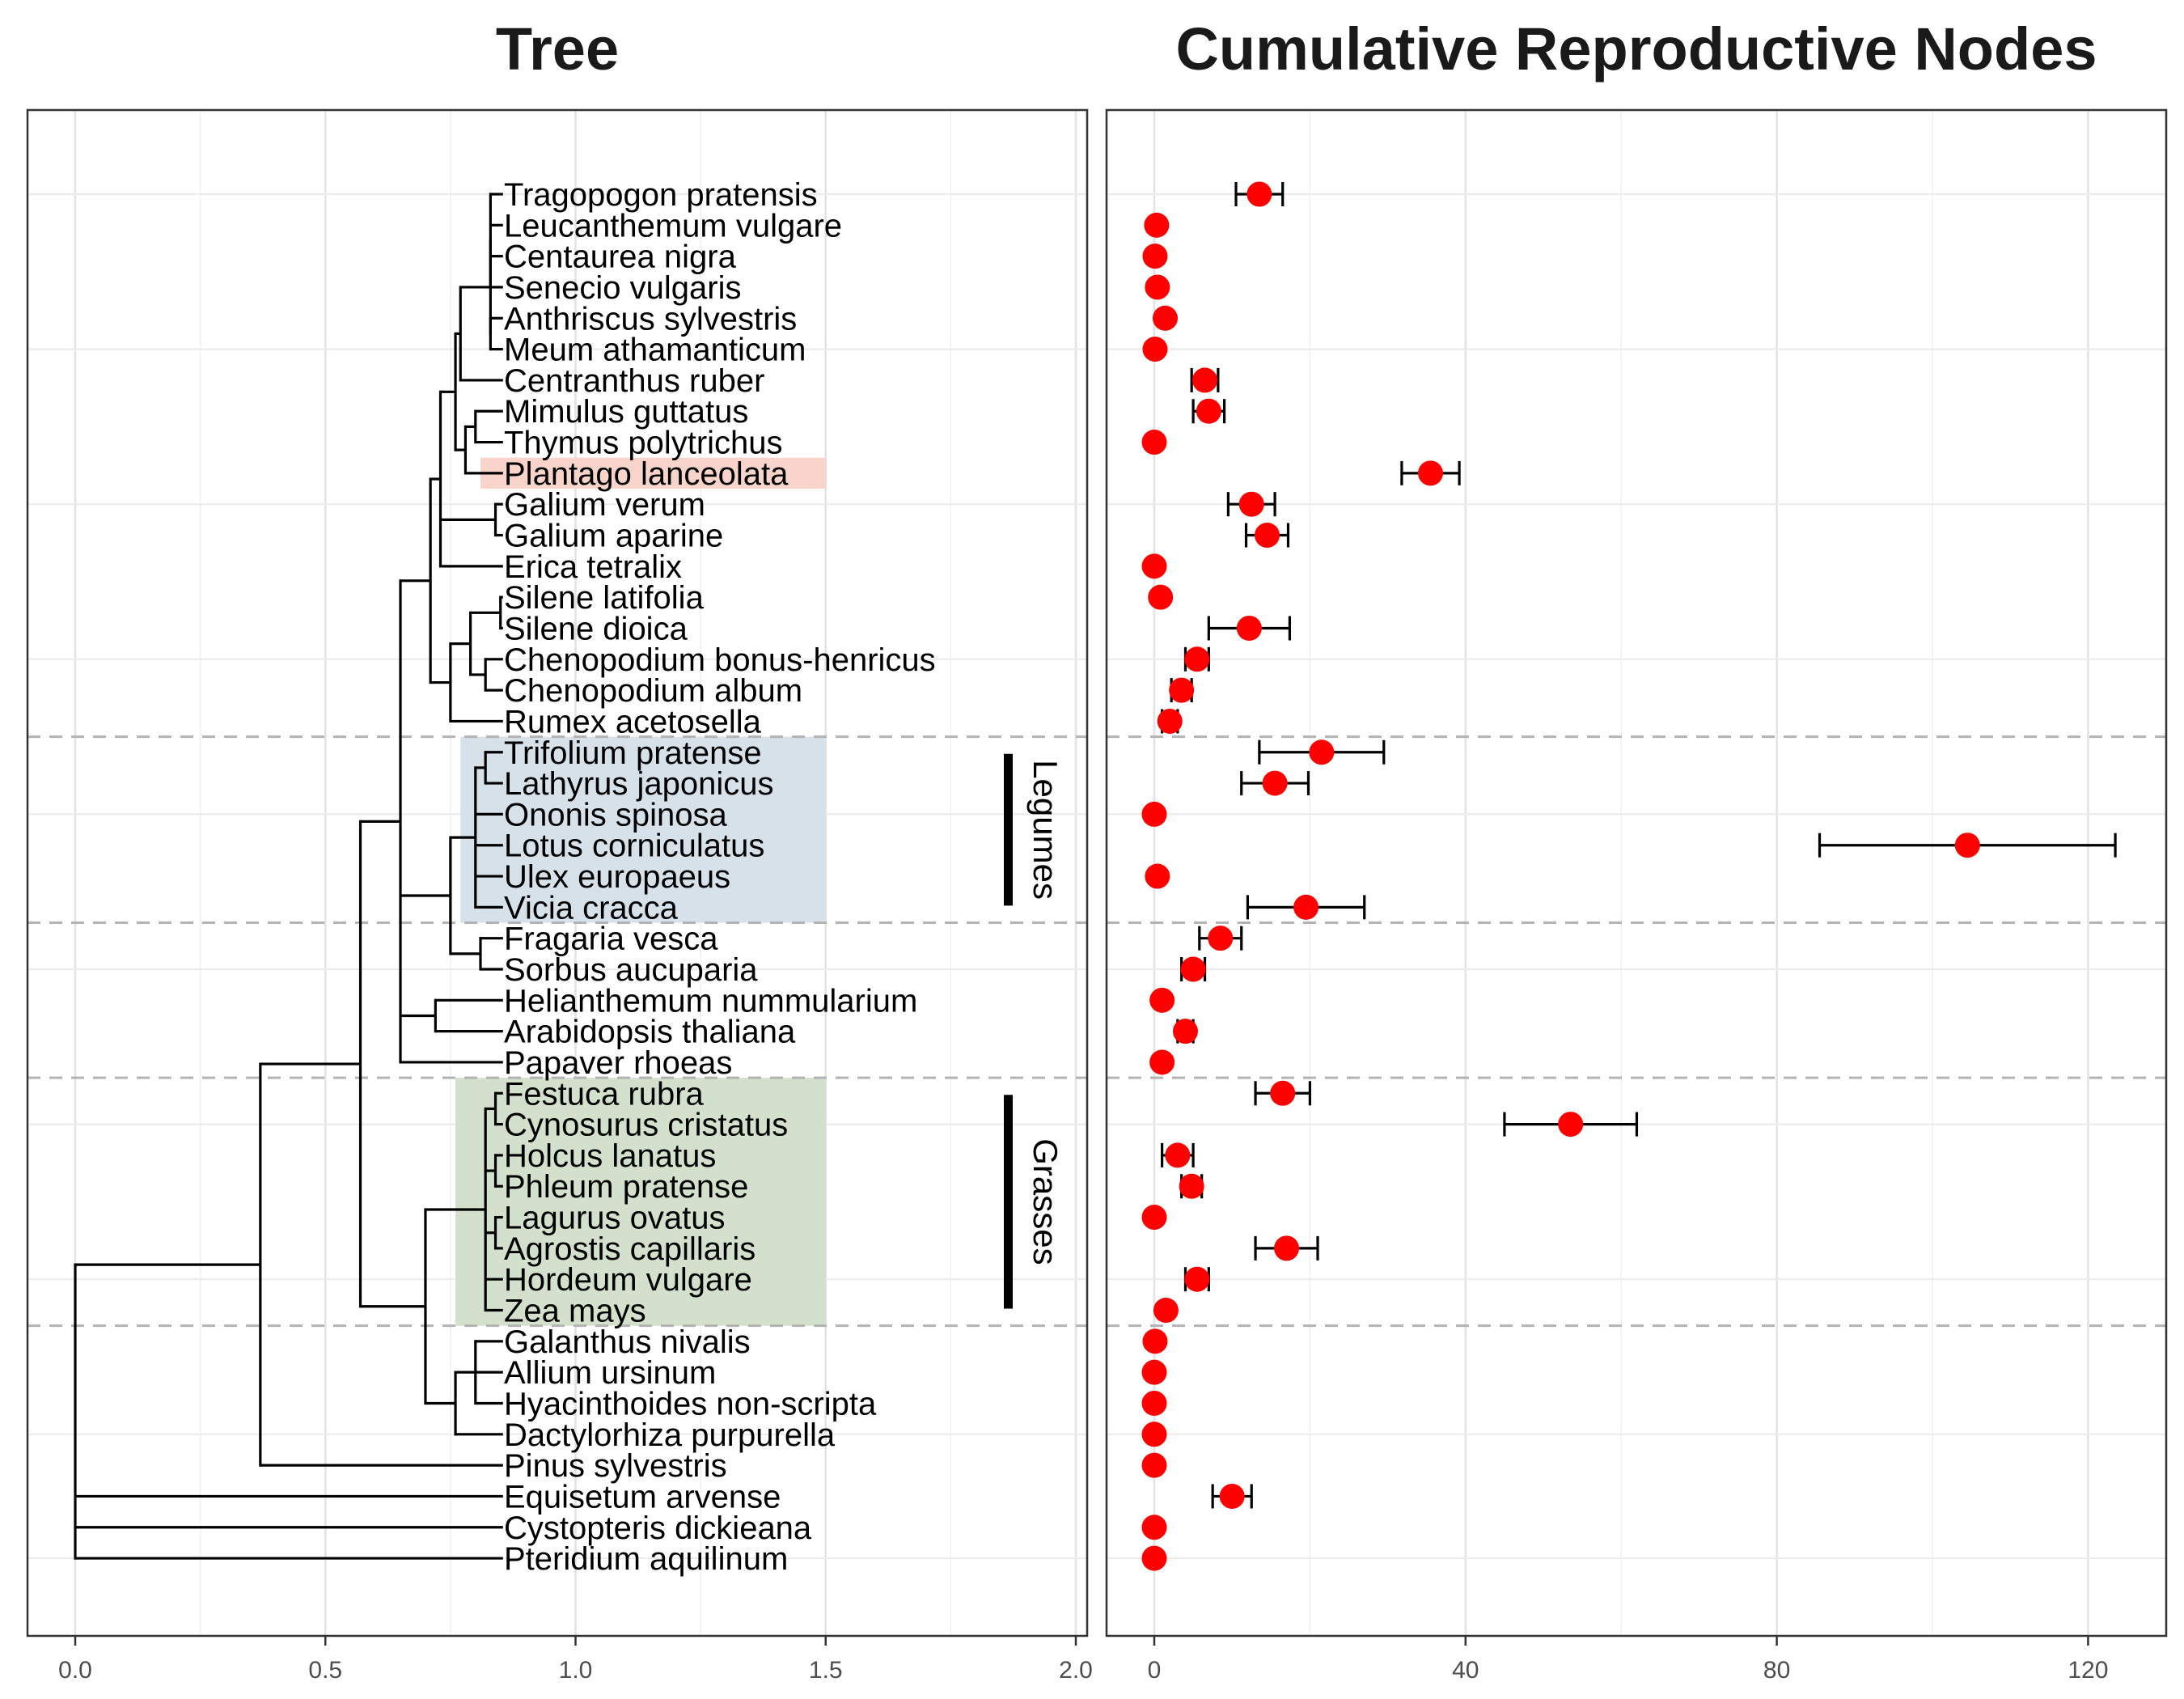  What do you see at coordinates (651, 319) in the screenshot?
I see `taxon-label: Anthriscus sylvestris` at bounding box center [651, 319].